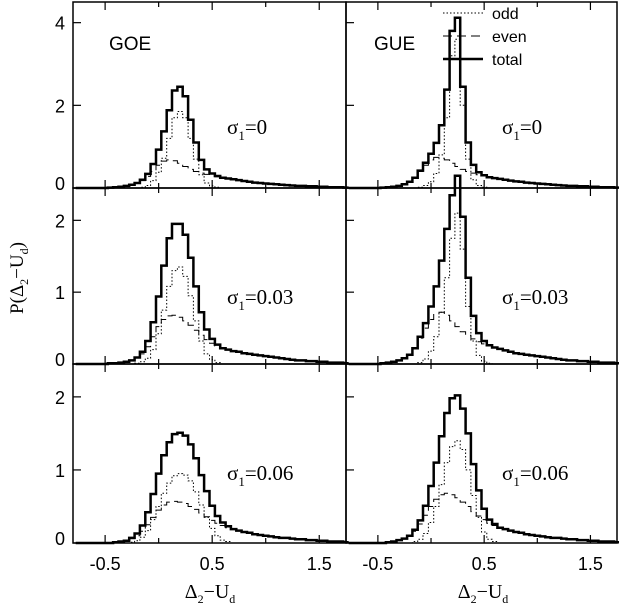 This screenshot has width=619, height=607. What do you see at coordinates (464, 592) in the screenshot?
I see `x-axis-label-right-main: Δ` at bounding box center [464, 592].